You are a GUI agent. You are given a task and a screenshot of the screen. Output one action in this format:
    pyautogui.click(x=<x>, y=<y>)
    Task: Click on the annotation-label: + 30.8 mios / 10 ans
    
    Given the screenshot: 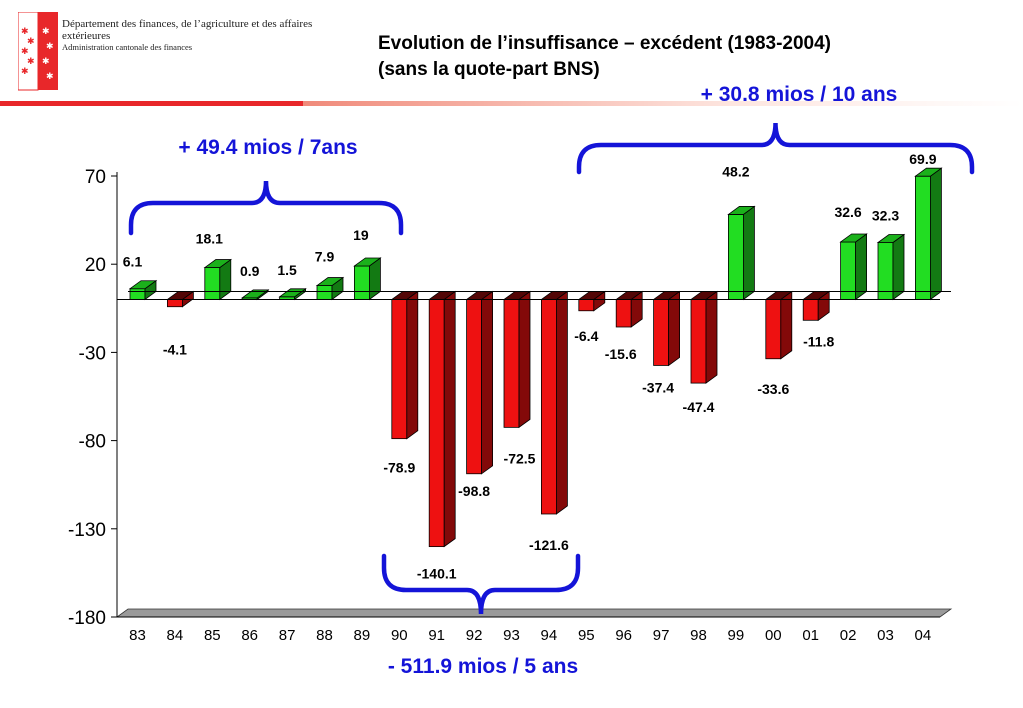 What is the action you would take?
    pyautogui.click(x=799, y=94)
    